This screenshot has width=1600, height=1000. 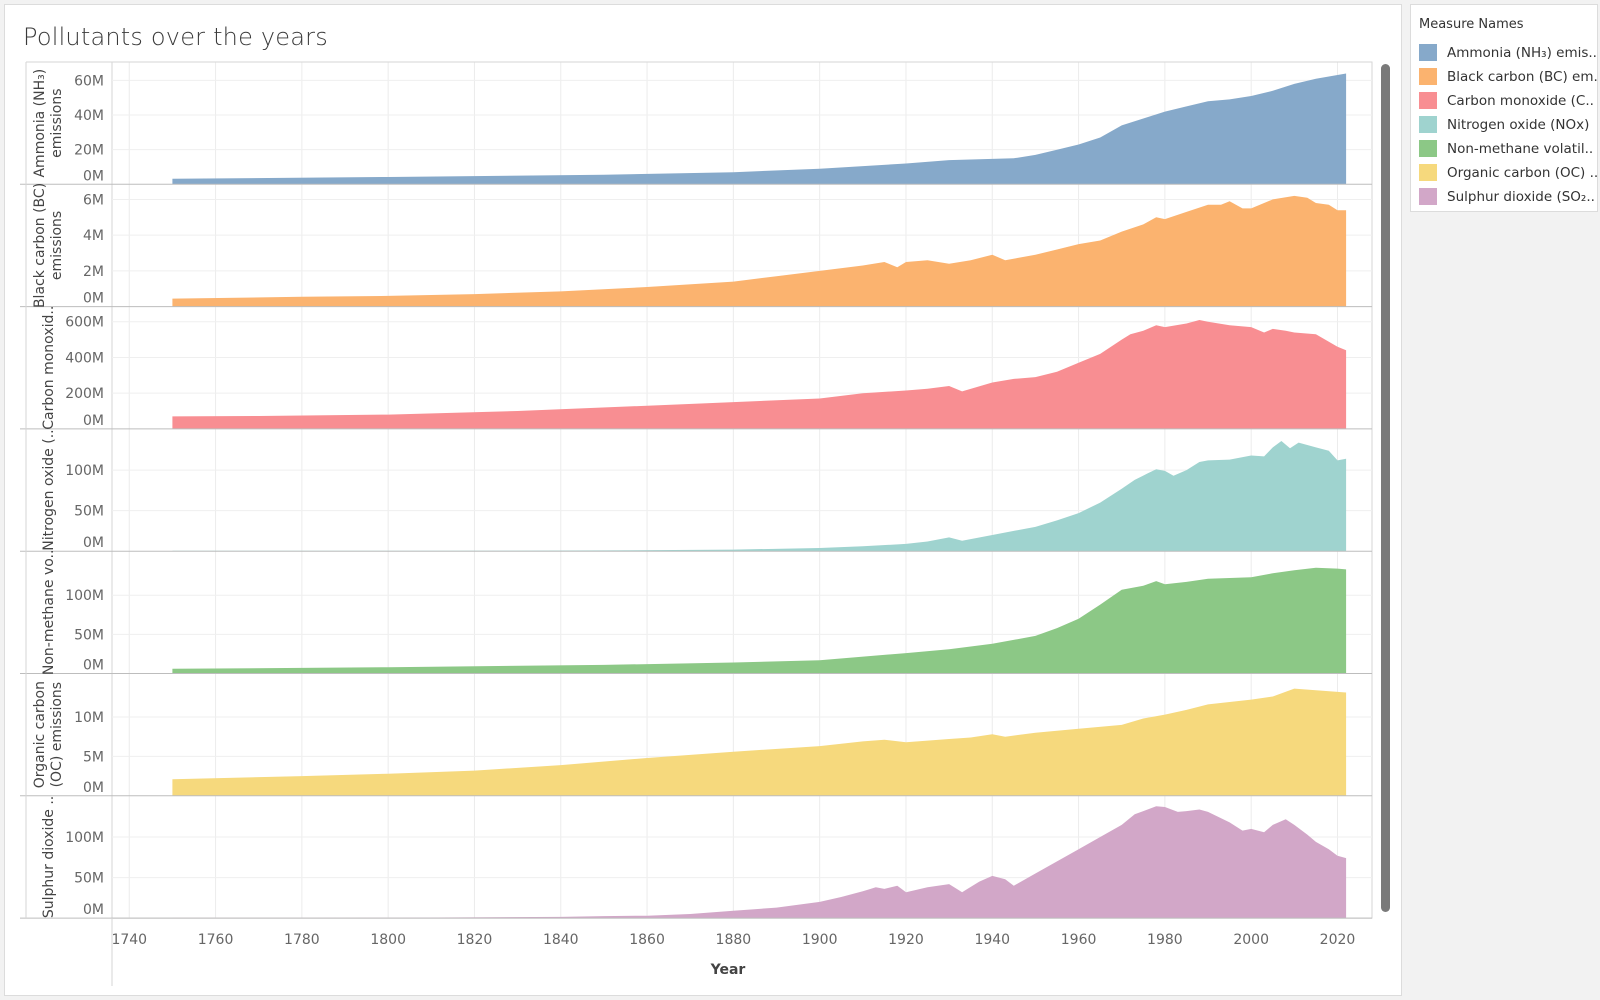 I want to click on y-tick-label: 400M, so click(x=84, y=358).